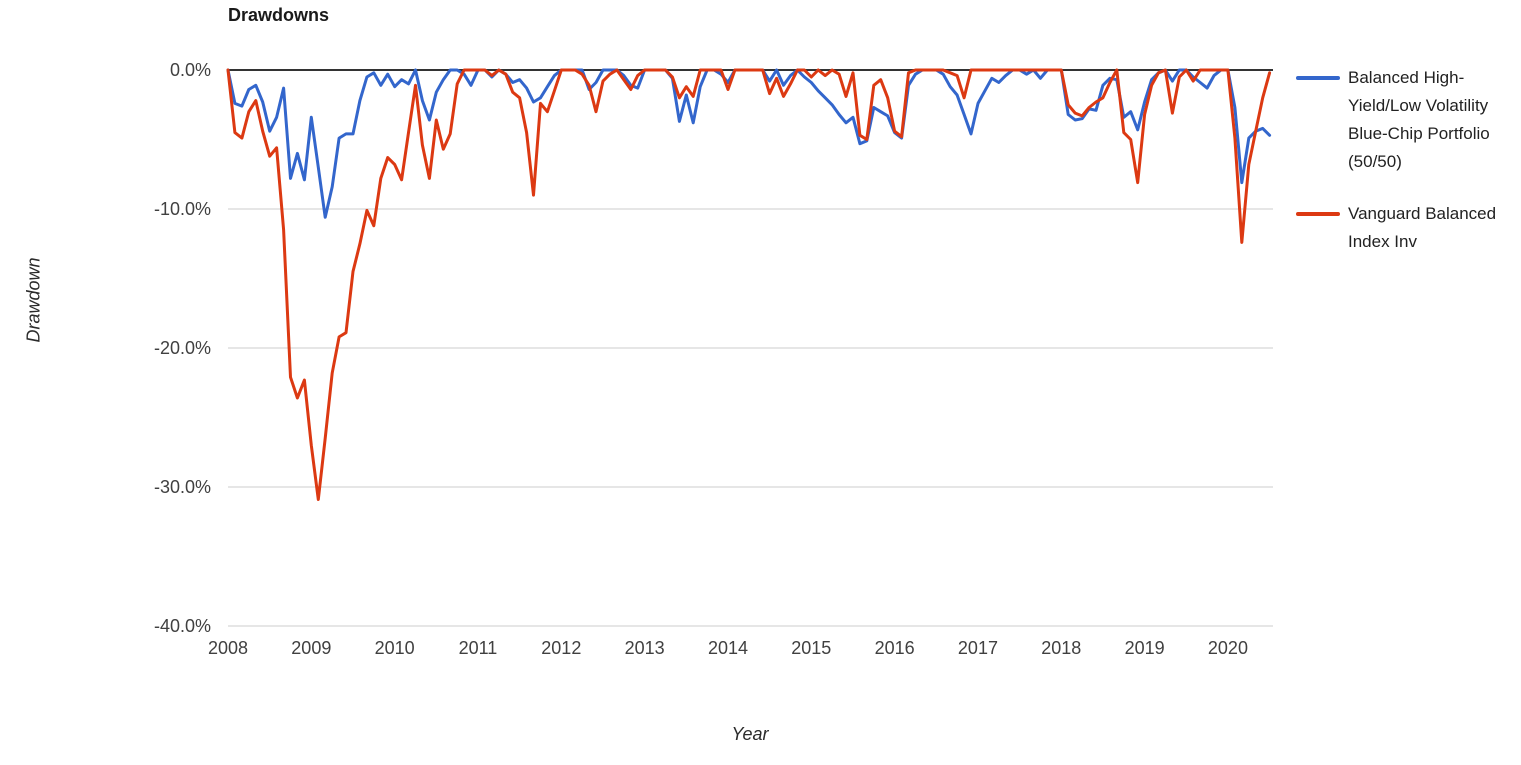 The image size is (1521, 765). What do you see at coordinates (895, 648) in the screenshot?
I see `x-tick-label: 2016` at bounding box center [895, 648].